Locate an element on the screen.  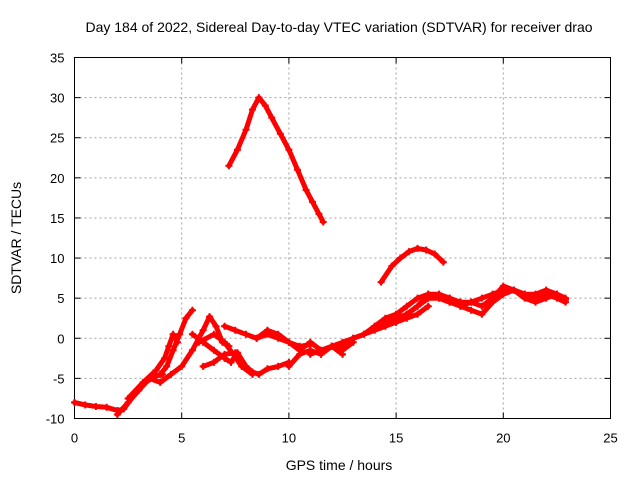
y-tick-label: 15 is located at coordinates (57, 218).